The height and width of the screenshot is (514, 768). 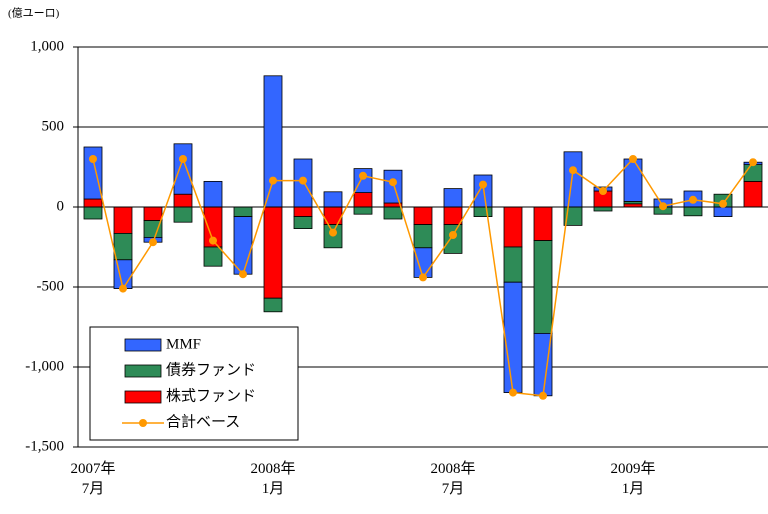 I want to click on x-tick-line: 2007年, so click(x=92, y=468).